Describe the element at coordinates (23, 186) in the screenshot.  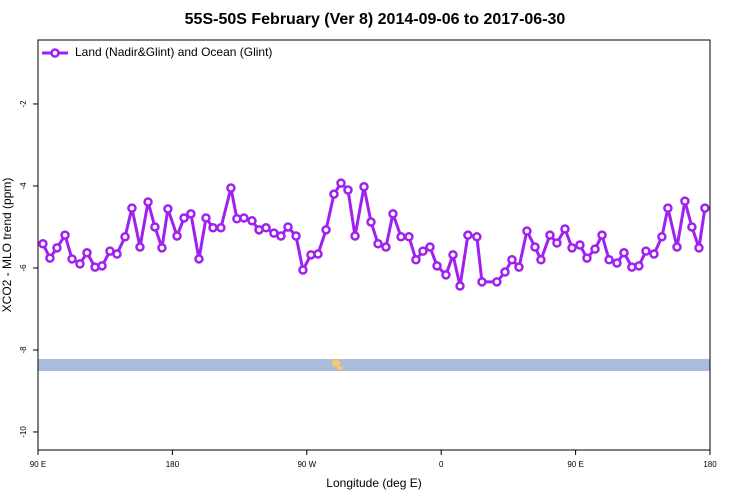
I see `y-tick-label: -4` at that location.